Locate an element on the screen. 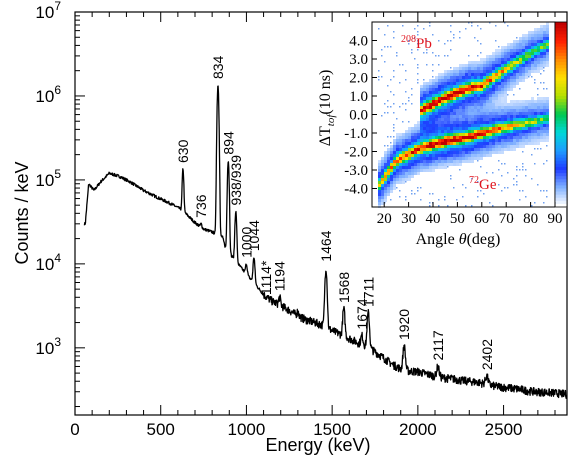 The image size is (571, 462). x-tick-label: 2000 is located at coordinates (418, 429).